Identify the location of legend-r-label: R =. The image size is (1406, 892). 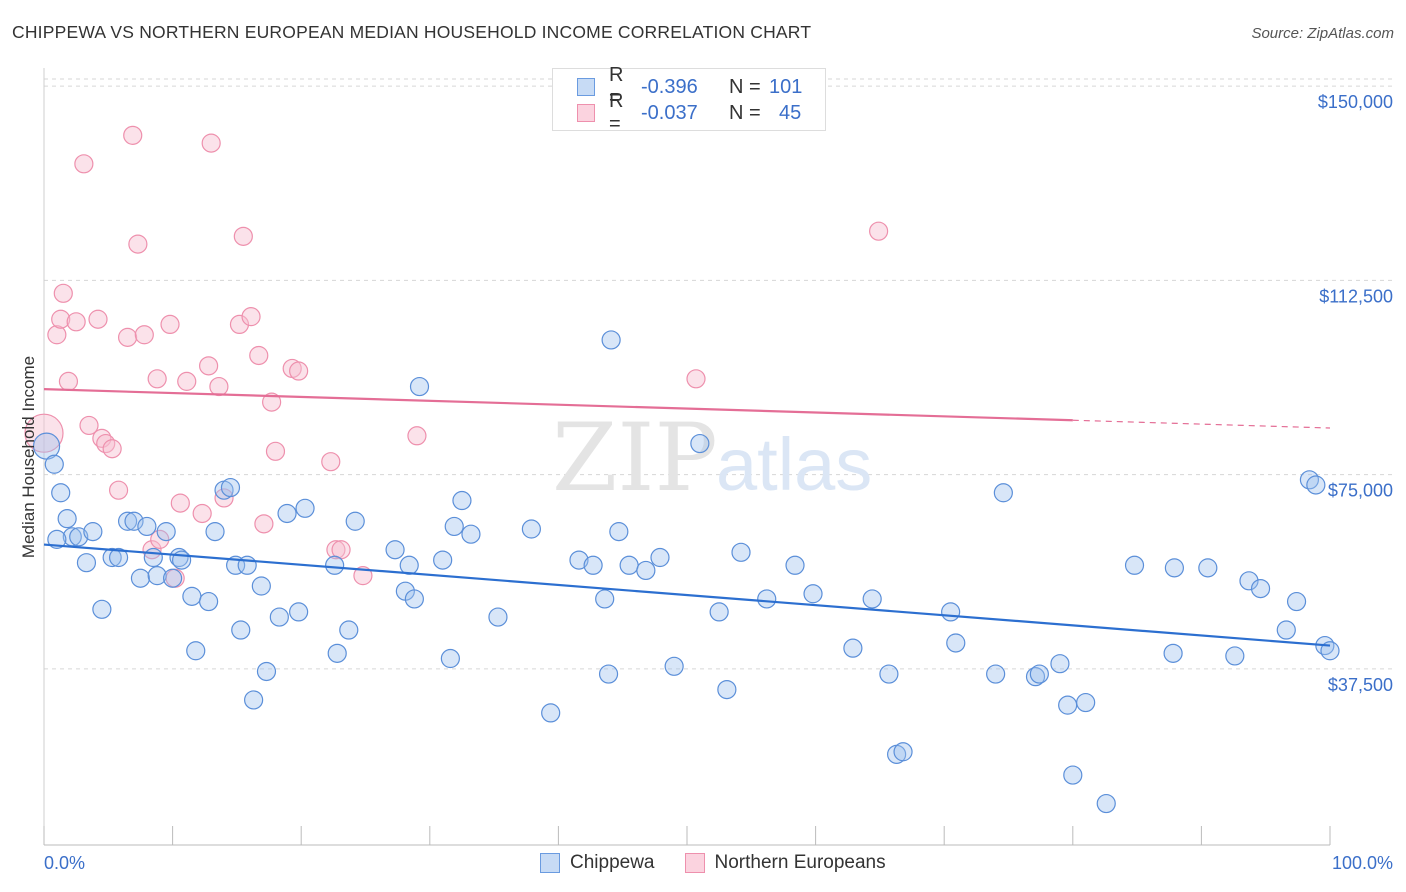
(616, 86).